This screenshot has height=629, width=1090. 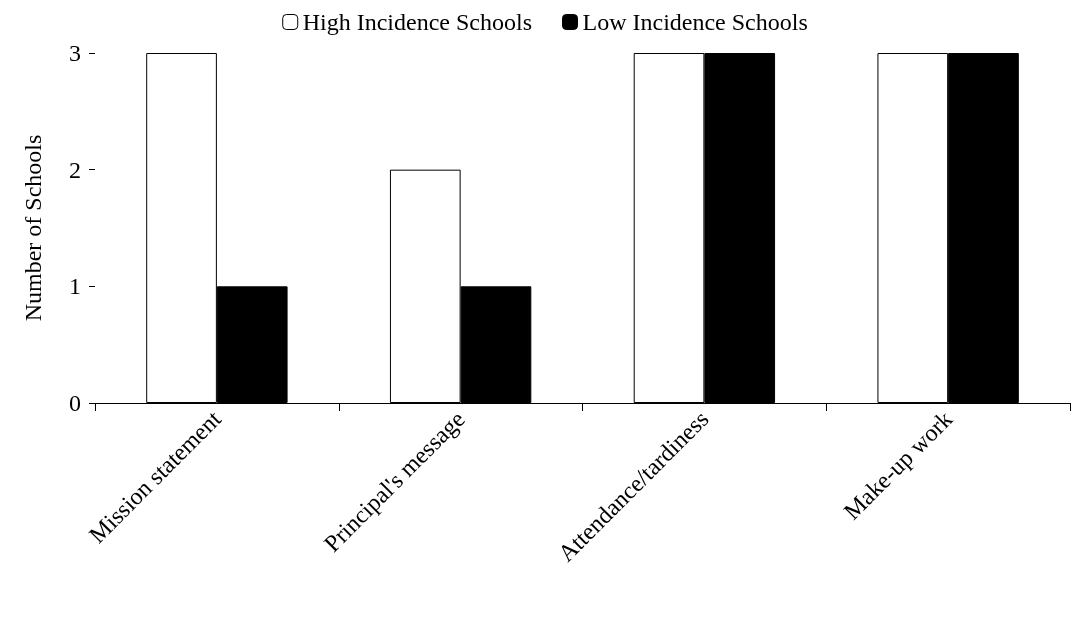 What do you see at coordinates (75, 53) in the screenshot?
I see `y-tick-label: 3` at bounding box center [75, 53].